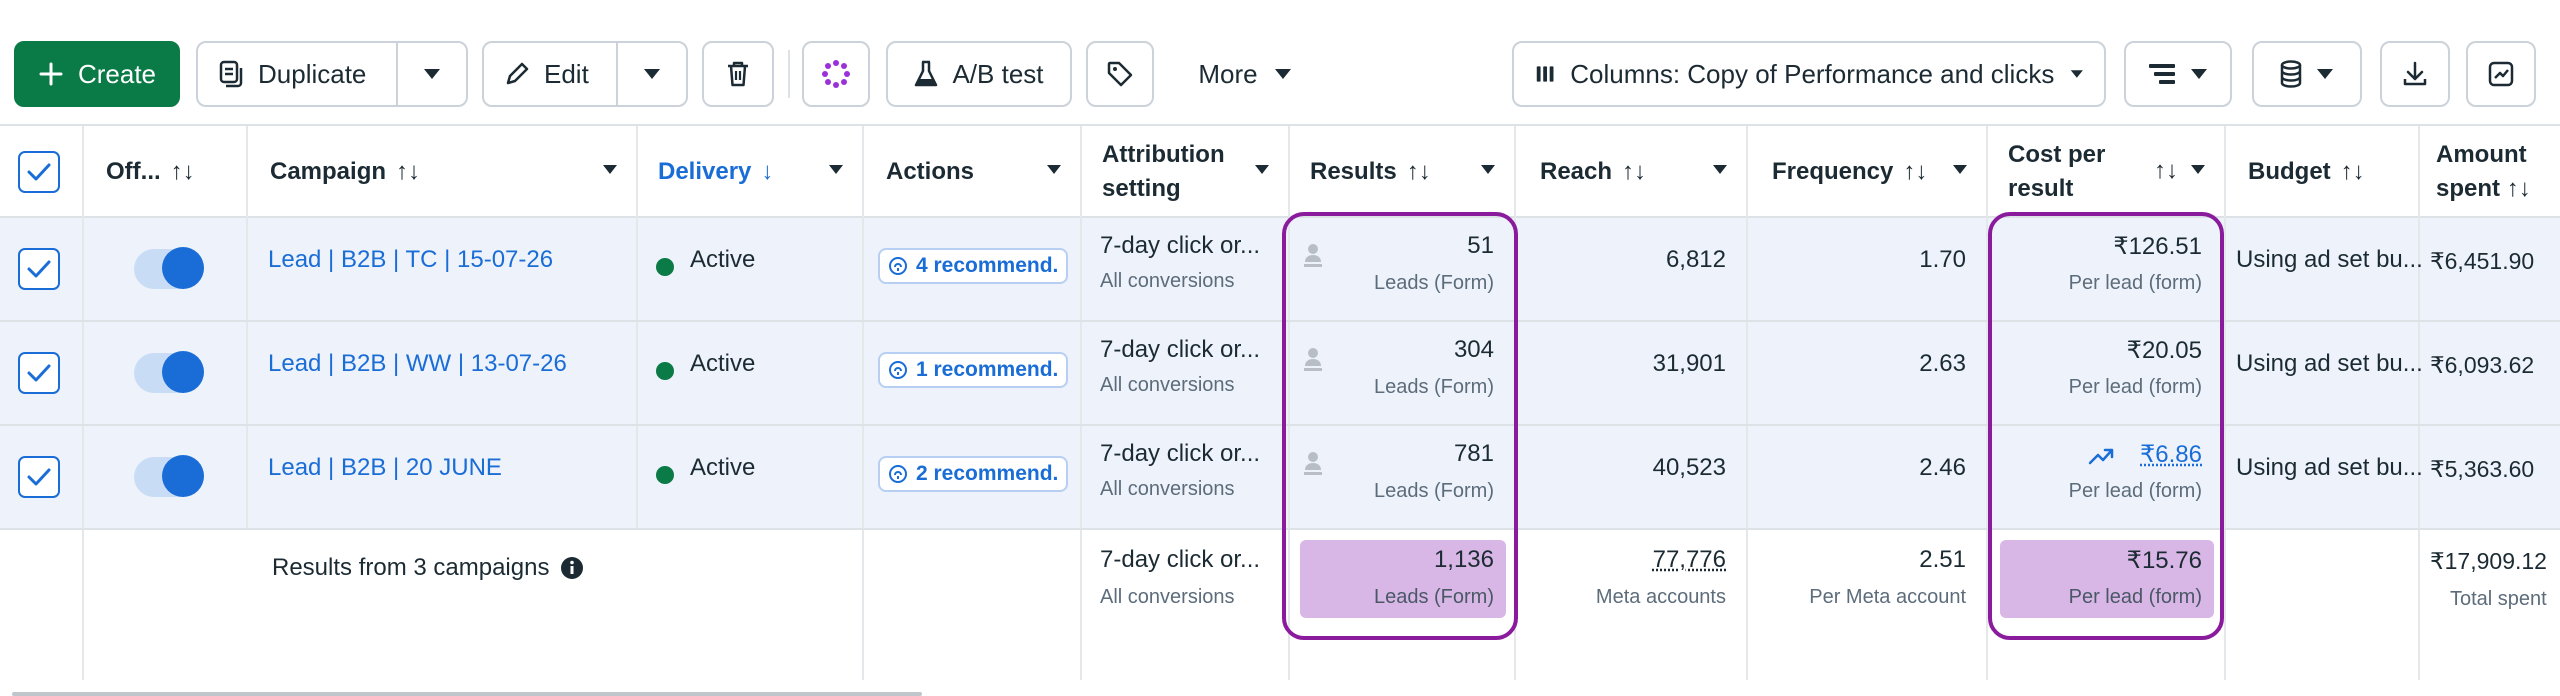 The height and width of the screenshot is (696, 2560). I want to click on summary-results-sub: Leads (Form), so click(1433, 597).